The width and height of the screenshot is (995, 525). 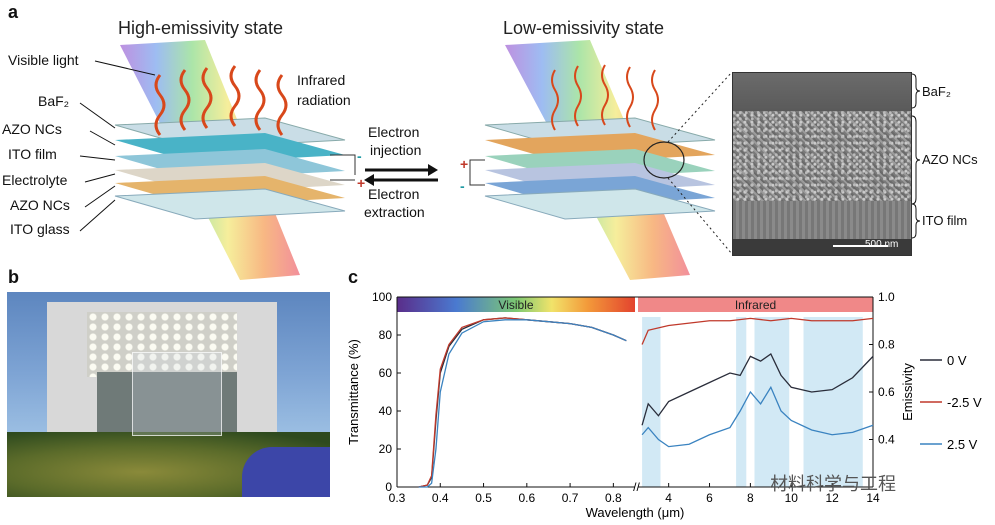 I want to click on panel-label-b: b, so click(x=13, y=277).